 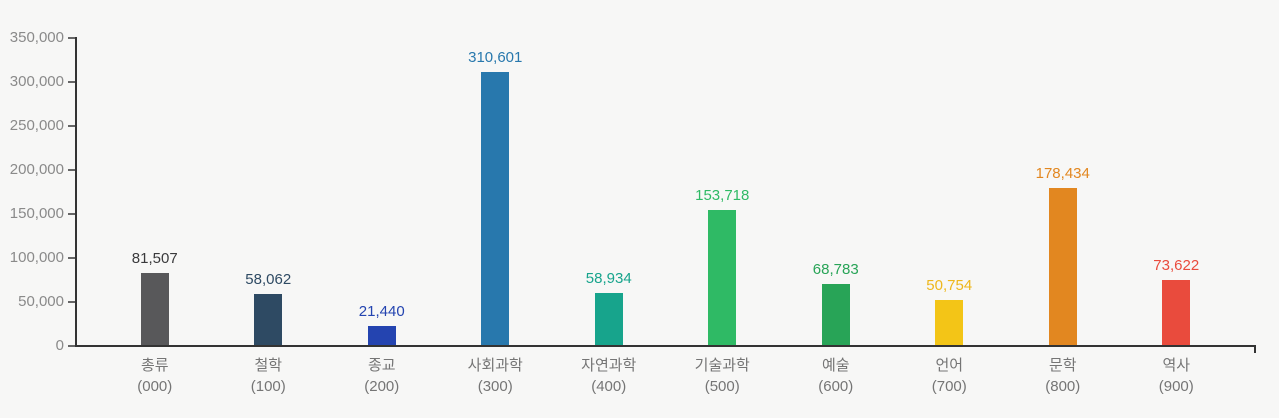 I want to click on y-tick-label: 50,000, so click(x=41, y=301).